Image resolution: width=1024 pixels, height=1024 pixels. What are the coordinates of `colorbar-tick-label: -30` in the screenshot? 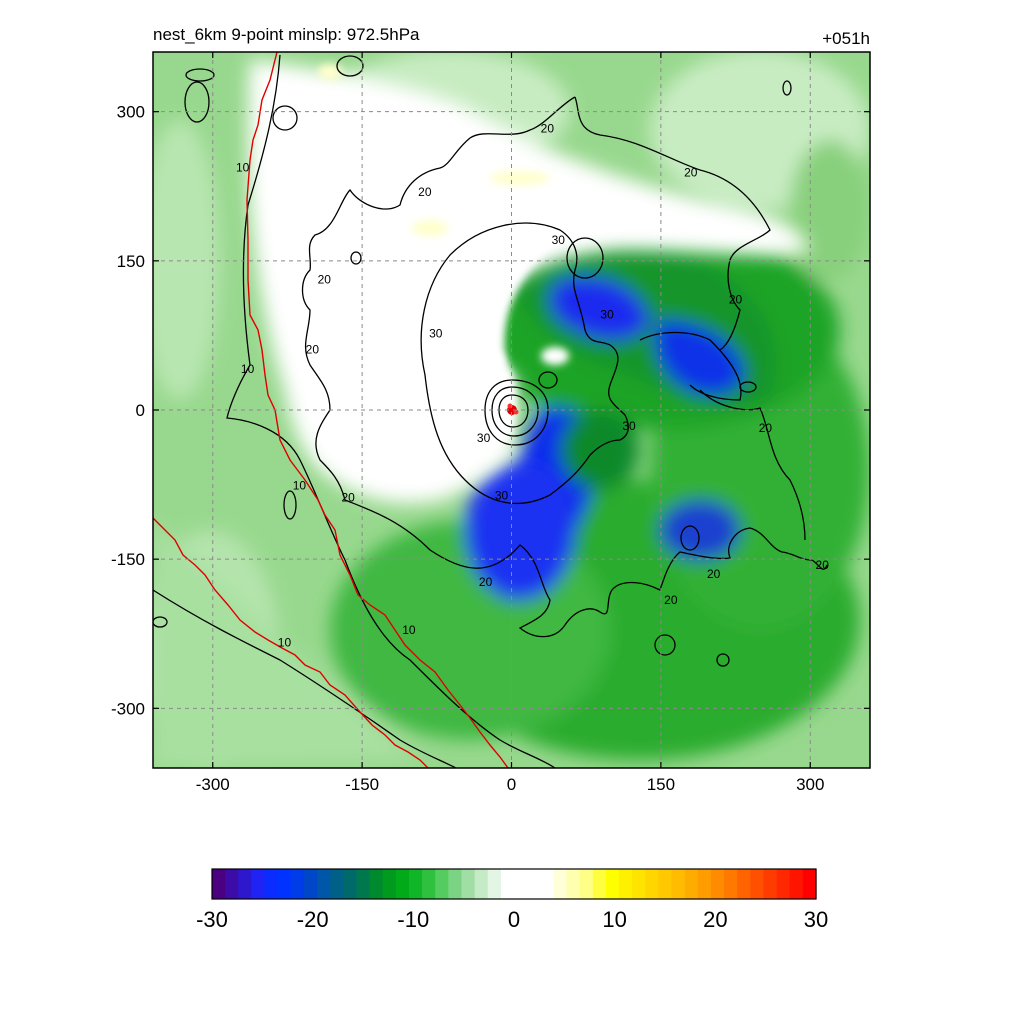 It's located at (212, 919).